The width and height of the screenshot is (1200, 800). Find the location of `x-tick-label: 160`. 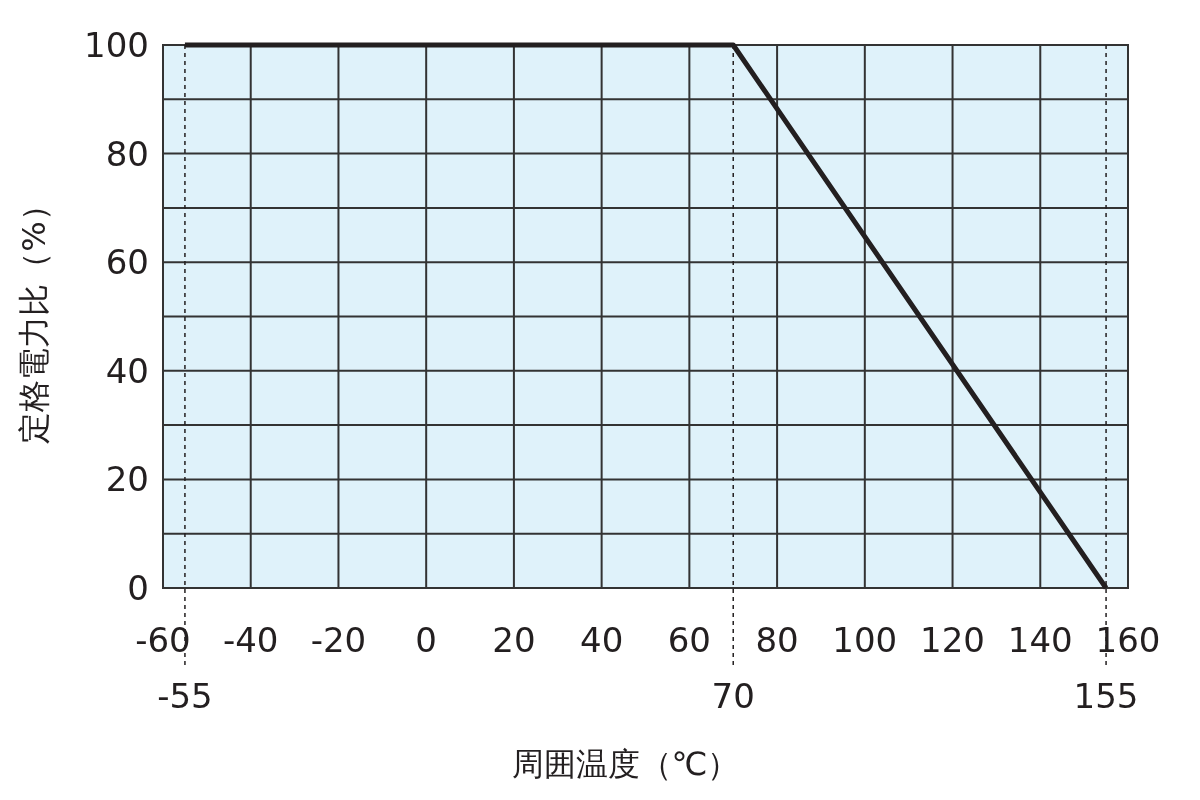

x-tick-label: 160 is located at coordinates (1128, 640).